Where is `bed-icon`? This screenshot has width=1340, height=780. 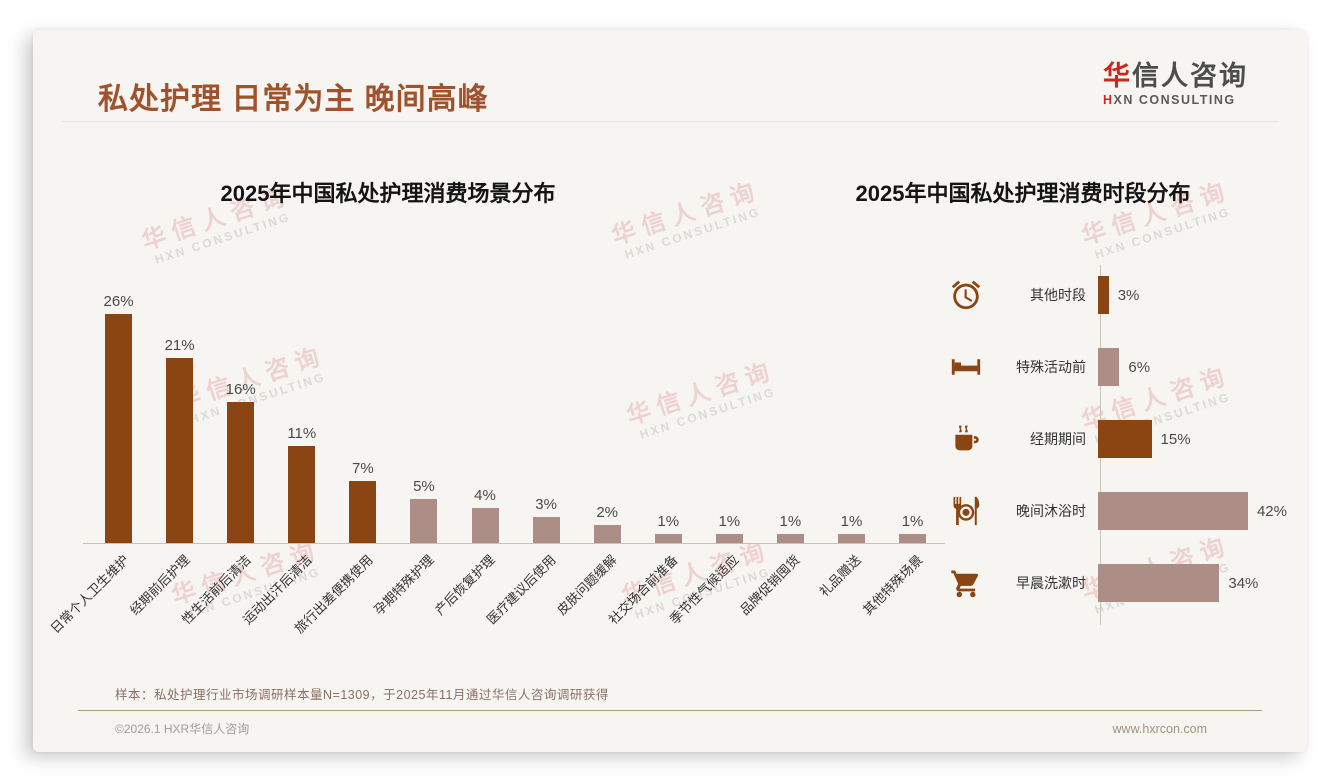
bed-icon is located at coordinates (966, 367).